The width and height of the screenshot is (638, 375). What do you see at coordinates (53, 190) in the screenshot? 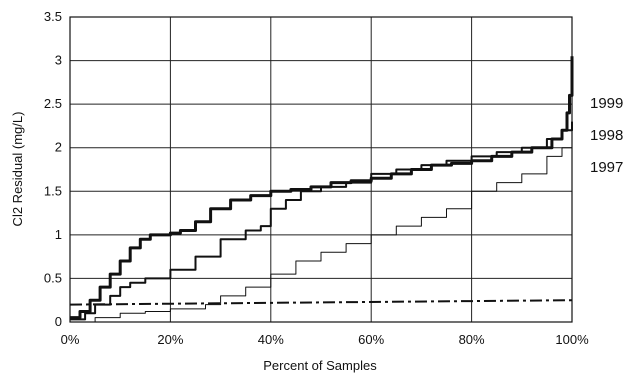
I see `y-tick-label: 1.5` at bounding box center [53, 190].